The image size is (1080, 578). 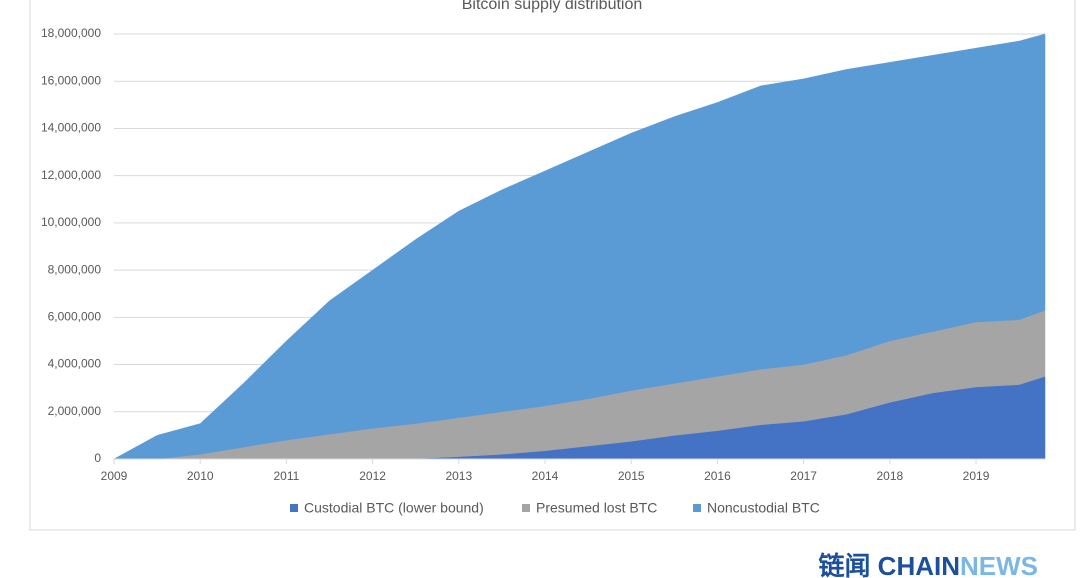 I want to click on legend-label: Custodial BTC (lower bound), so click(x=394, y=508).